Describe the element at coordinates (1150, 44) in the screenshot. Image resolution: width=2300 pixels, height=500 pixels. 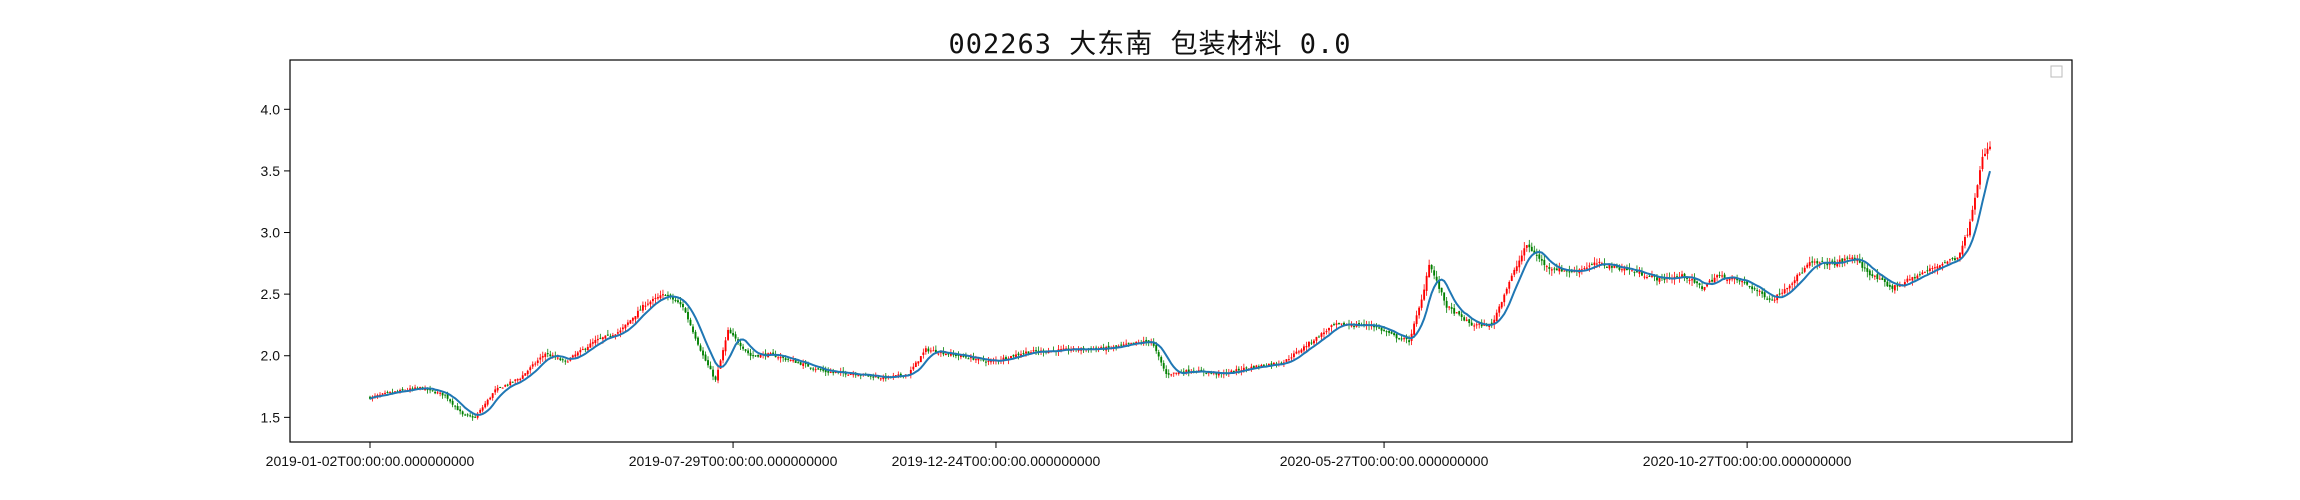
I see `chart-title: 002263 大东南 包装材料 0.0` at that location.